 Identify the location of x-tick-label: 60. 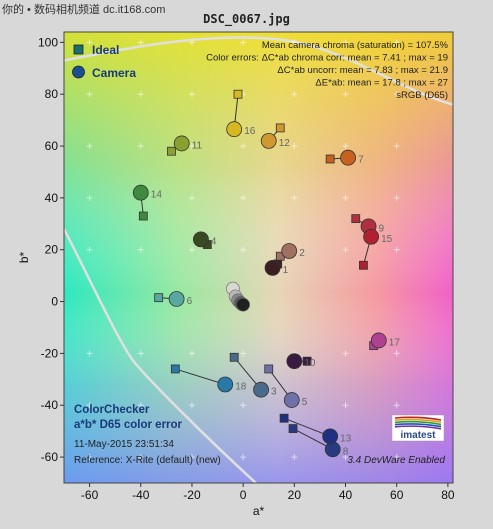
(397, 495).